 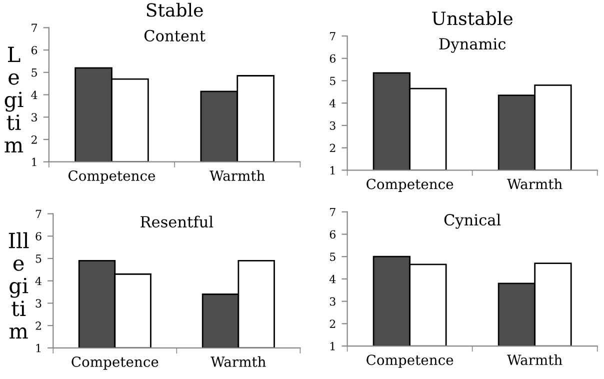 I want to click on y-axis-title: Ill e gi ti m, so click(x=18, y=285).